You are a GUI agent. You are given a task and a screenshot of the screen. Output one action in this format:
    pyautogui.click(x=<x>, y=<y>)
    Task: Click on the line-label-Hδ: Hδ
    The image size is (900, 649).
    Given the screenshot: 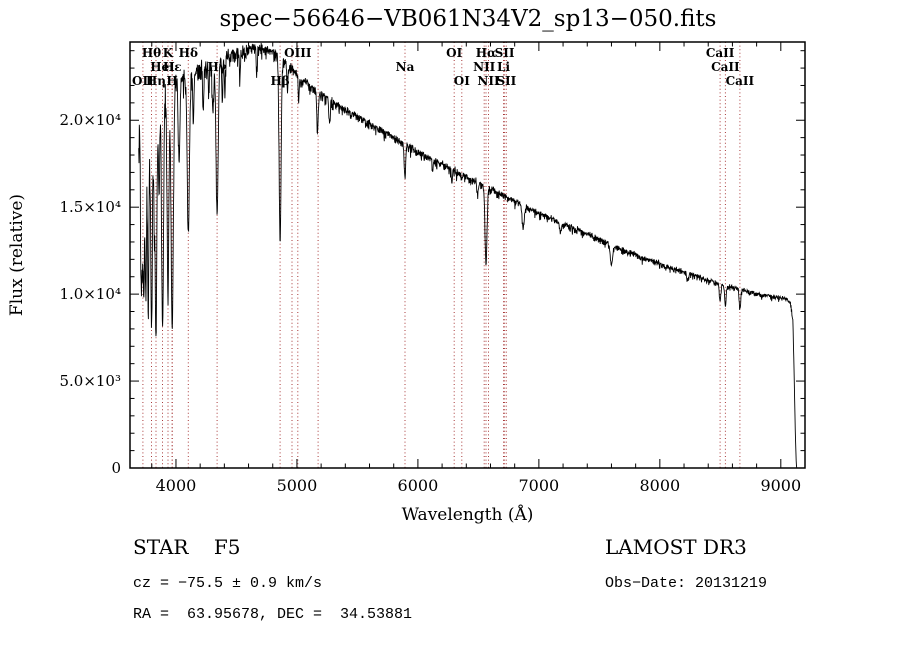 What is the action you would take?
    pyautogui.click(x=188, y=53)
    